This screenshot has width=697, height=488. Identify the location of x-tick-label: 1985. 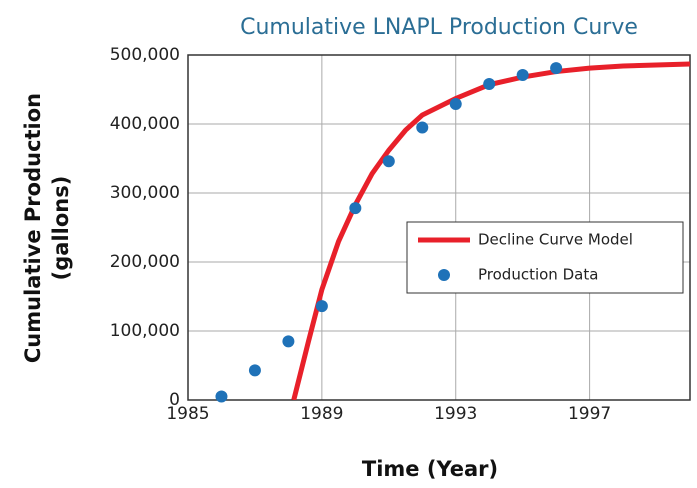
(187, 414).